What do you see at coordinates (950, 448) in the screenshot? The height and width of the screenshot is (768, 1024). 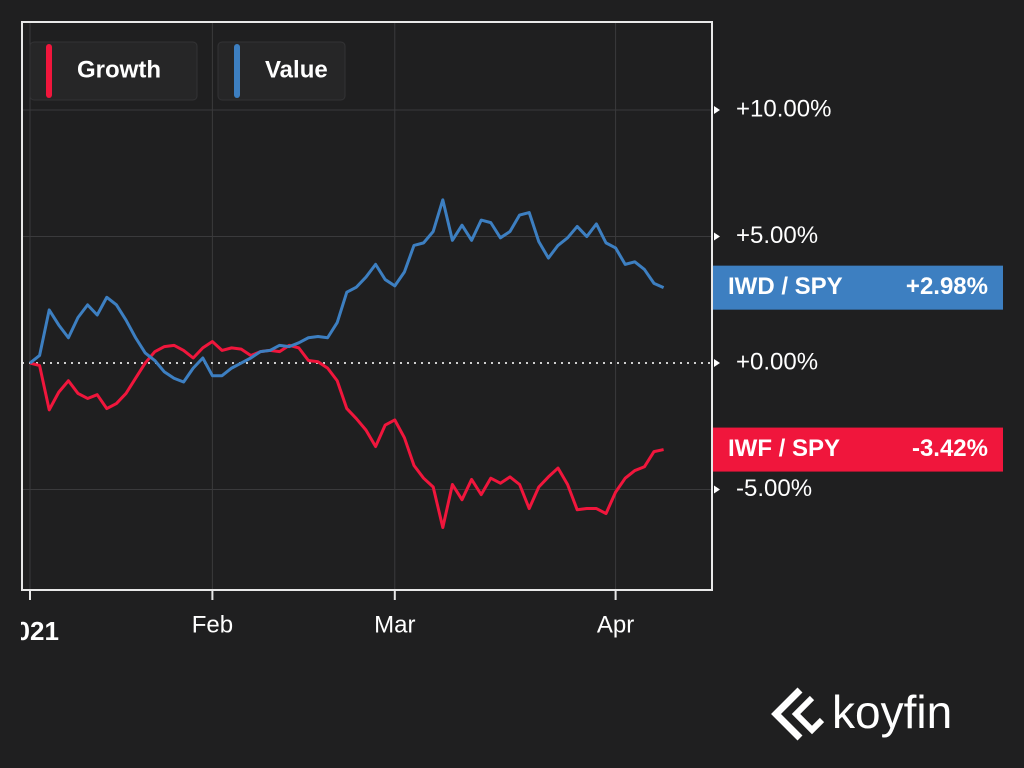 I see `end-tag-value: -3.42%` at bounding box center [950, 448].